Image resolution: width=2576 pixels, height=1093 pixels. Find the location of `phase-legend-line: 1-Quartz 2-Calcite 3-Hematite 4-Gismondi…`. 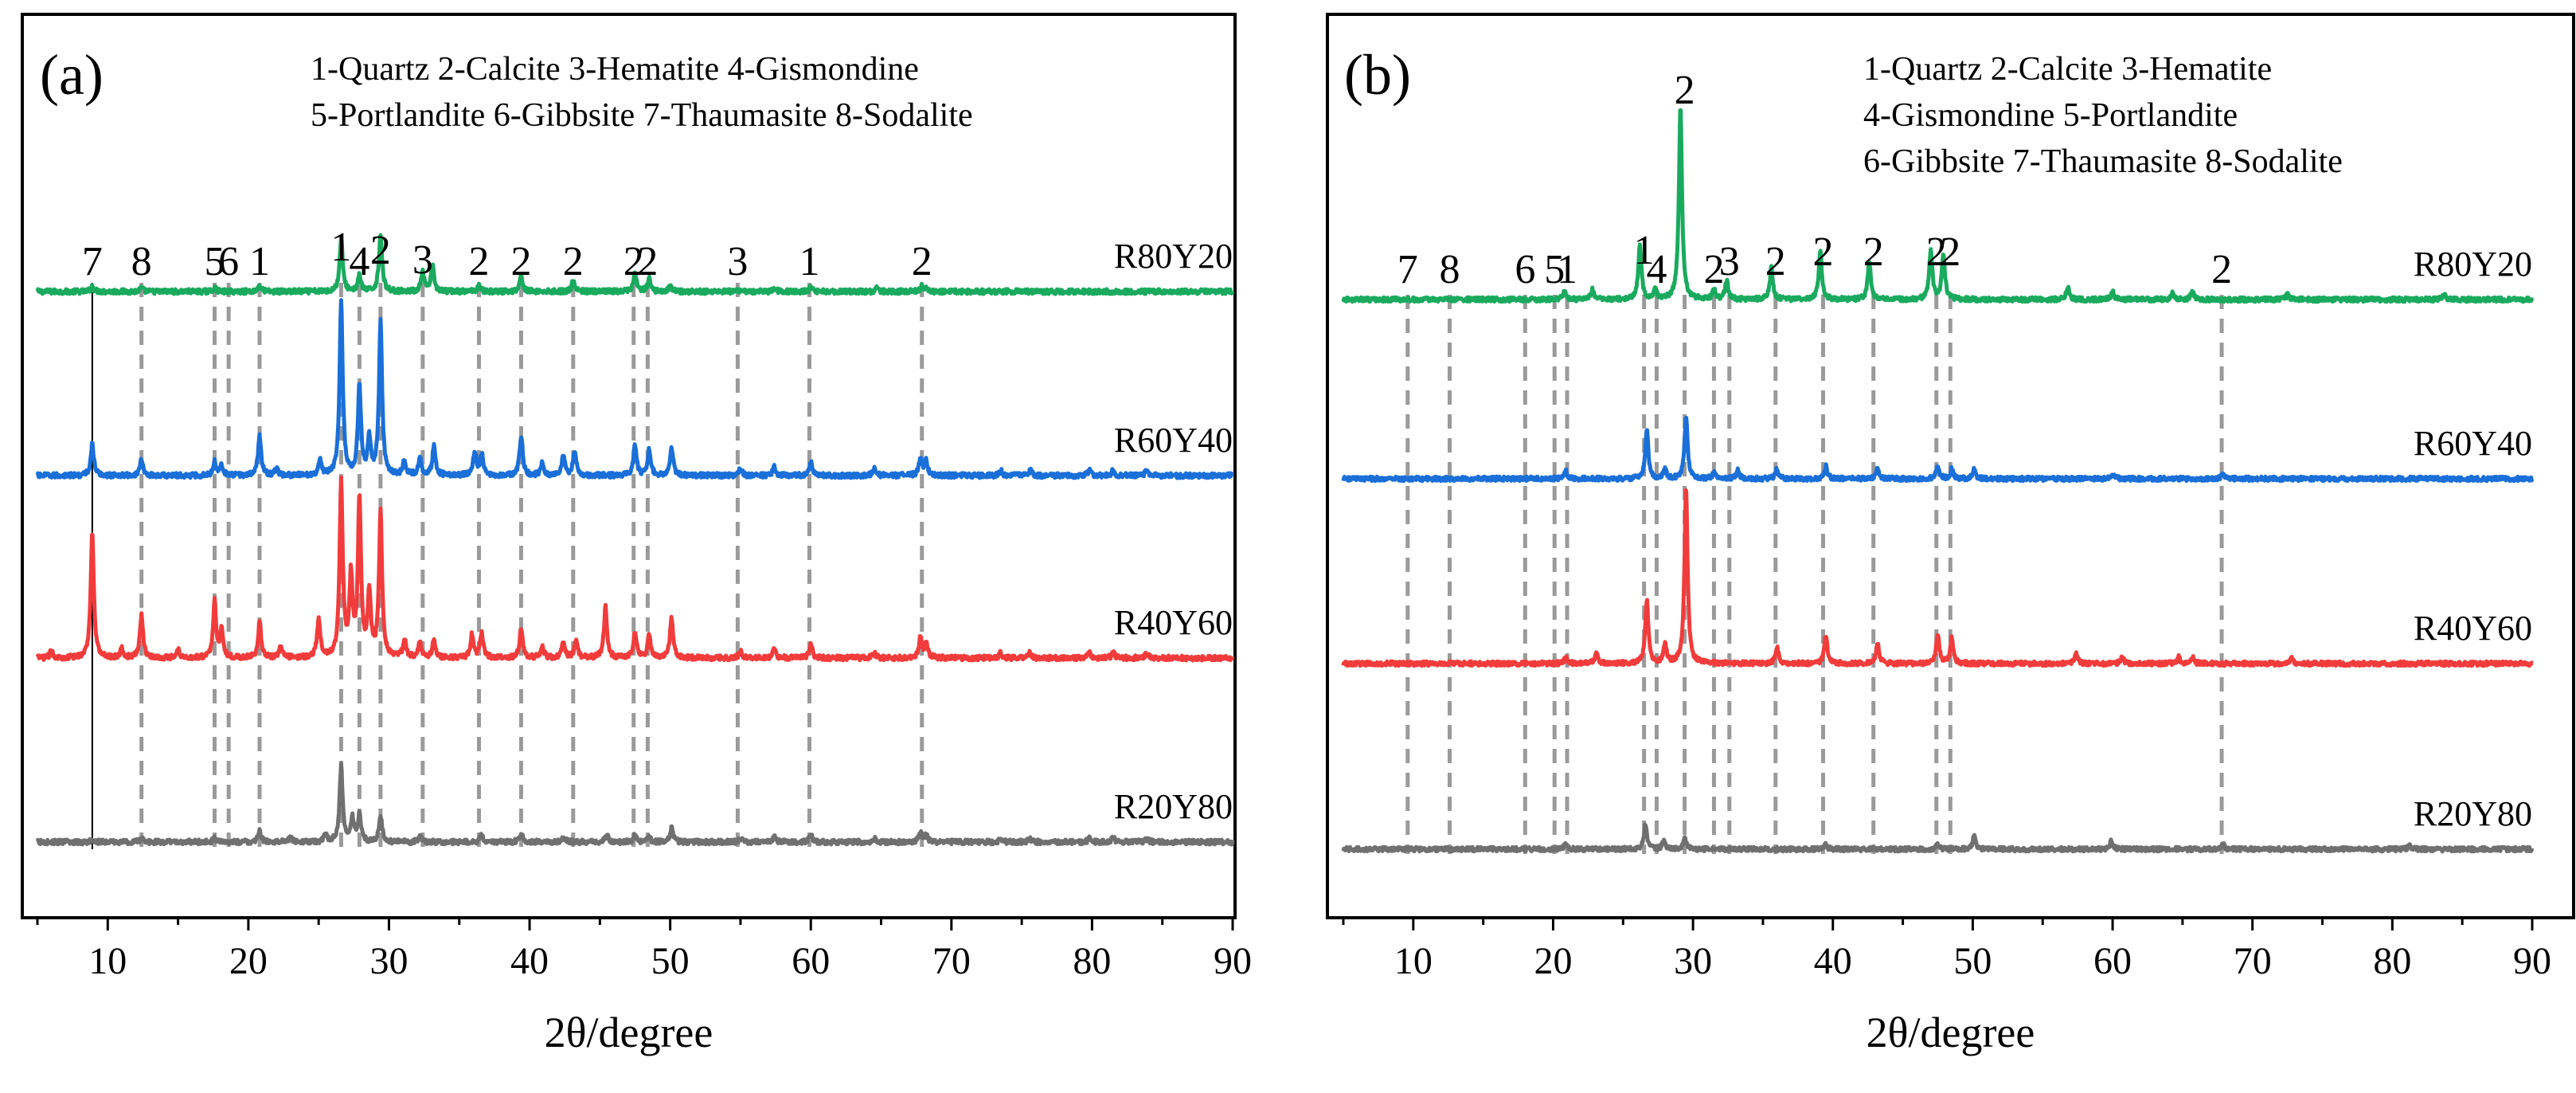

phase-legend-line: 1-Quartz 2-Calcite 3-Hematite 4-Gismondi… is located at coordinates (615, 69).